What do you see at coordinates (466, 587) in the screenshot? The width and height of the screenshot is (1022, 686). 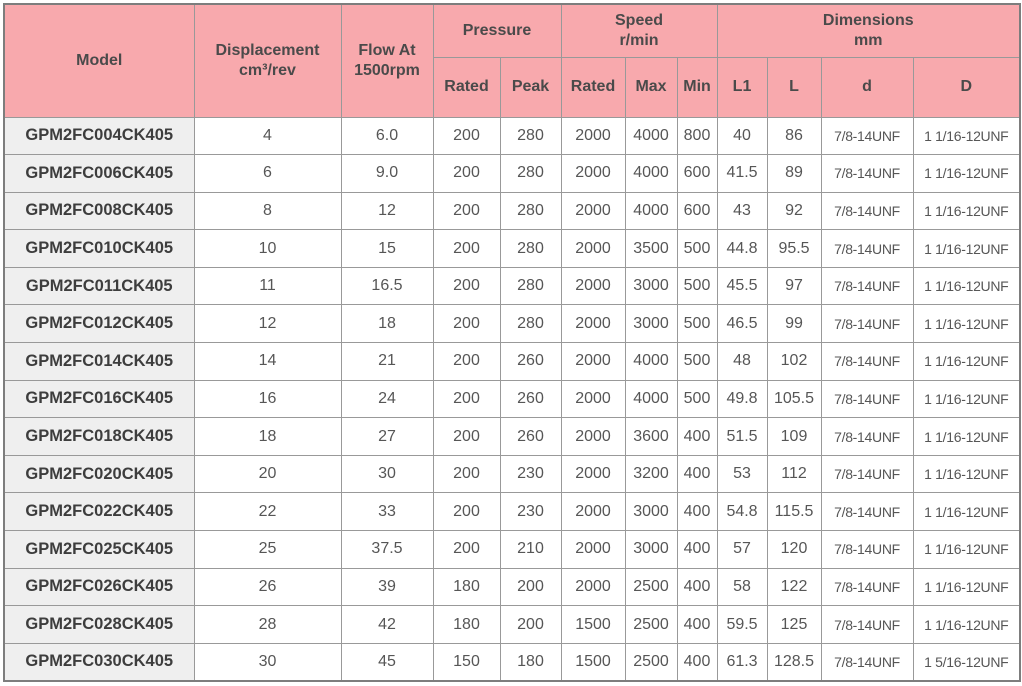 I see `cell-pressure_rated: 180` at bounding box center [466, 587].